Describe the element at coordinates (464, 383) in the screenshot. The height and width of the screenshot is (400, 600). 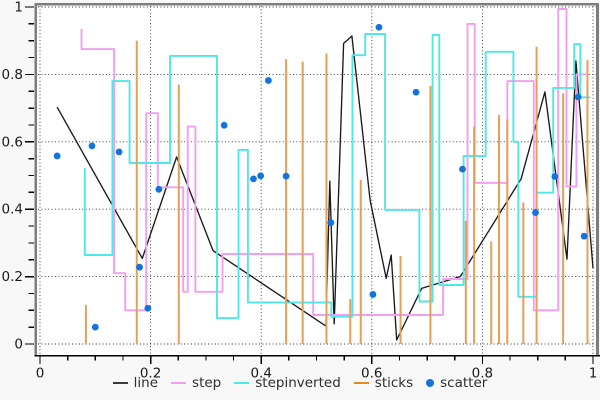
I see `legend-label: scatter` at that location.